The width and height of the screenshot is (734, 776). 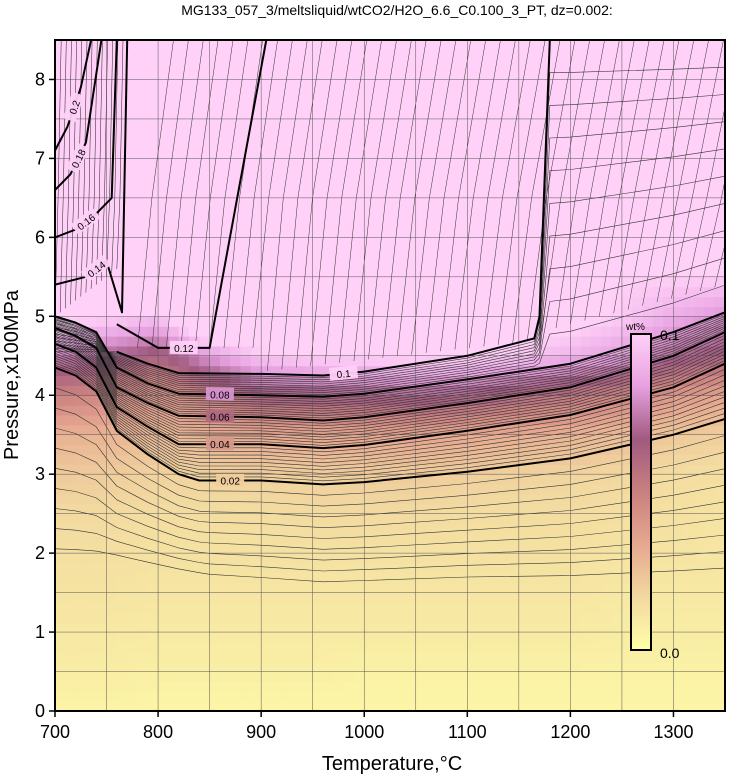 I want to click on contour-label-bg, so click(x=219, y=444).